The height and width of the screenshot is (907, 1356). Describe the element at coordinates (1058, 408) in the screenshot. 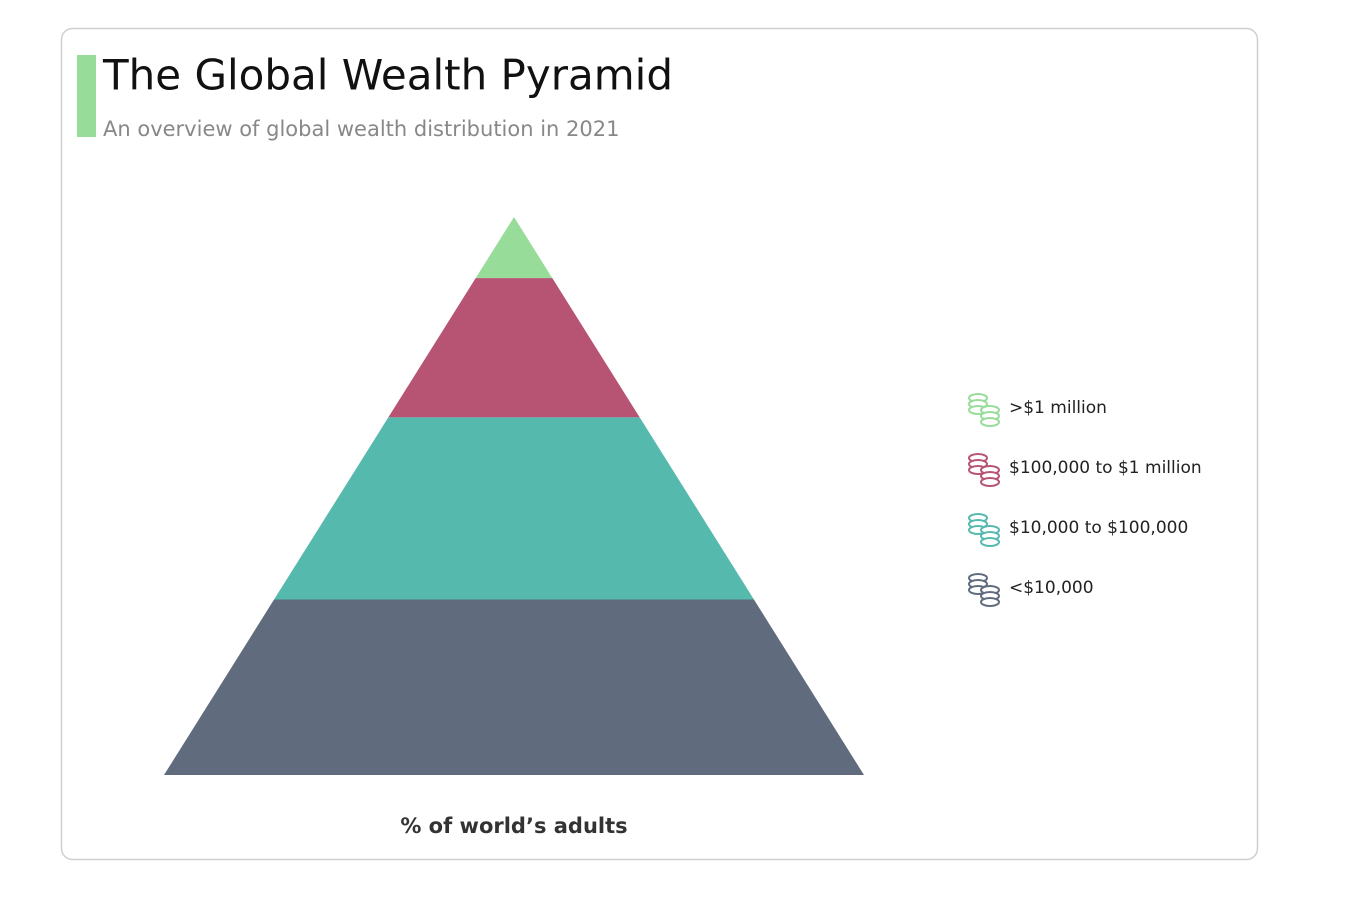

I see `legend-label: >$1 million` at that location.